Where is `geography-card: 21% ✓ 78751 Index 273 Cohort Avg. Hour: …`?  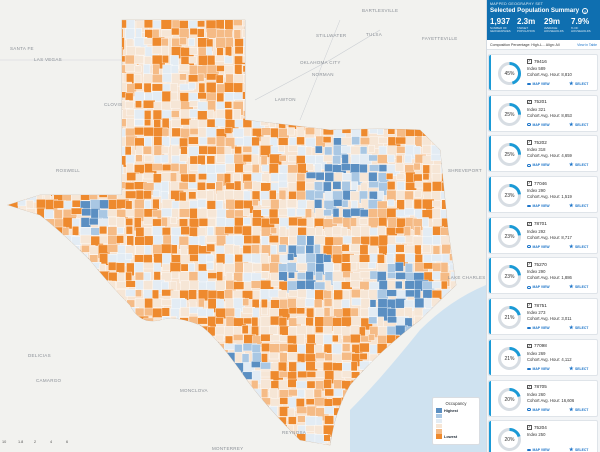 geography-card: 21% ✓ 78751 Index 273 Cohort Avg. Hour: … is located at coordinates (543, 317).